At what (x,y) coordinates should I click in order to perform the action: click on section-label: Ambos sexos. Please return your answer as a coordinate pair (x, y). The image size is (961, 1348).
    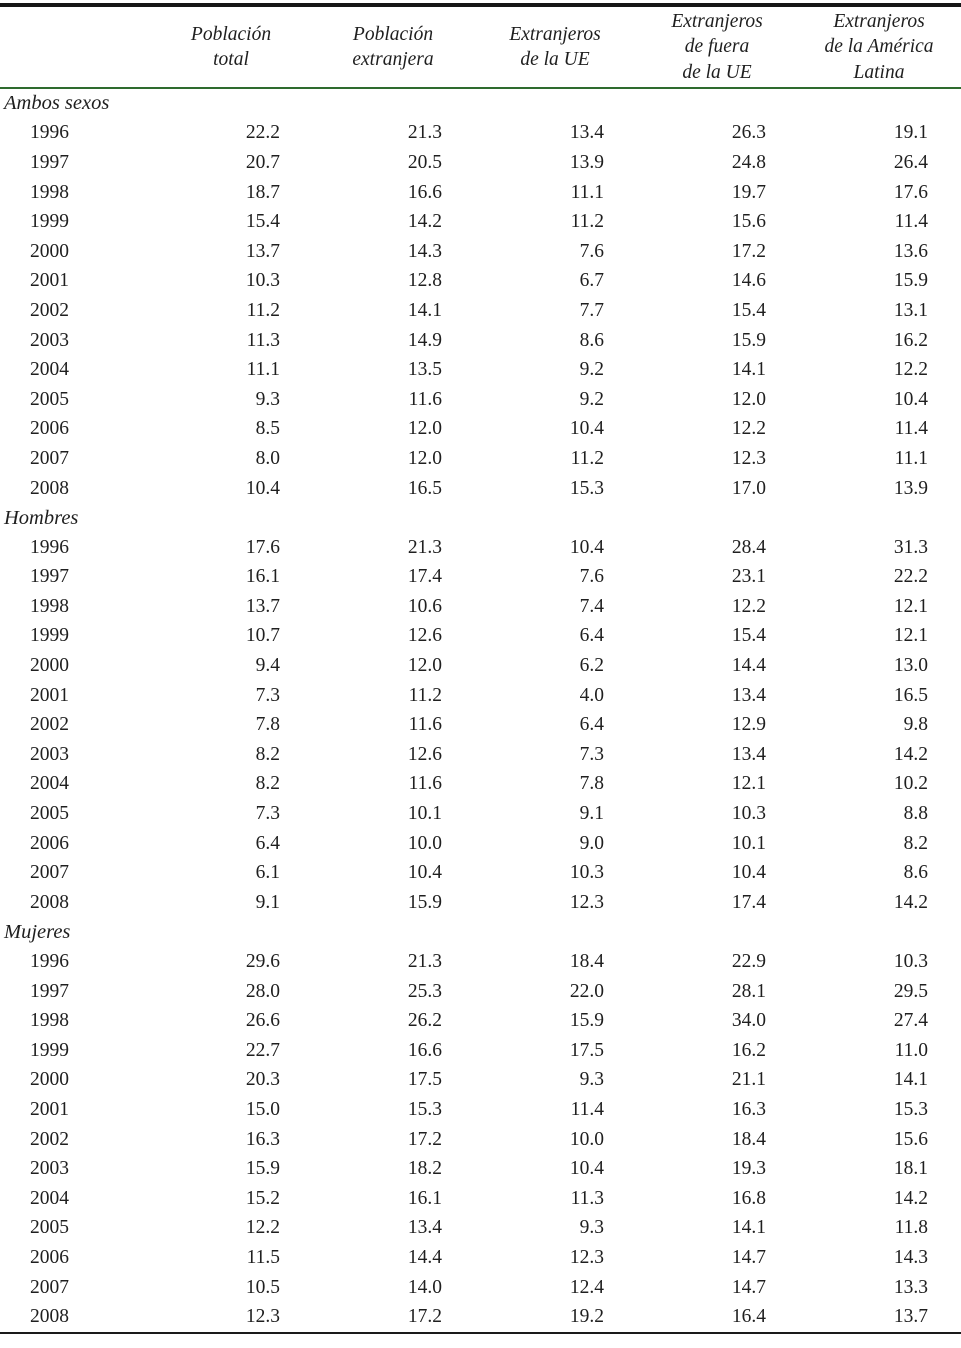
    Looking at the image, I should click on (57, 103).